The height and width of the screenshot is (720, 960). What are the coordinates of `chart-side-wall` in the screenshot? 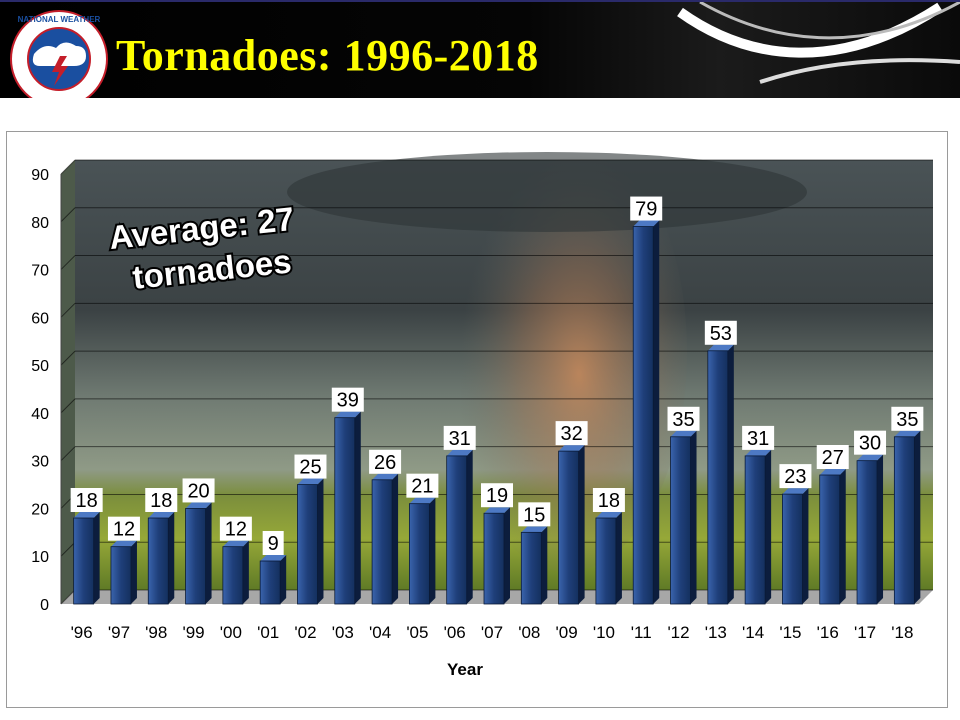 It's located at (68, 382).